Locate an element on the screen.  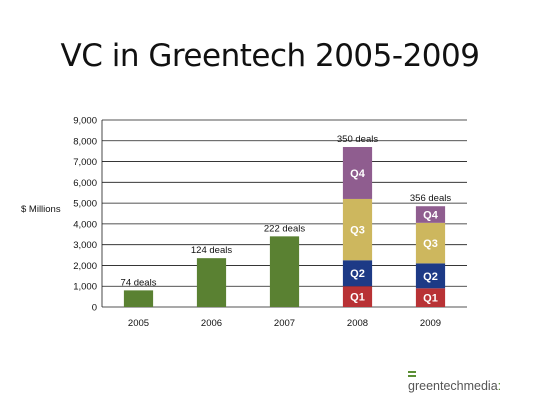
y-tick-label: 7,000 is located at coordinates (85, 162).